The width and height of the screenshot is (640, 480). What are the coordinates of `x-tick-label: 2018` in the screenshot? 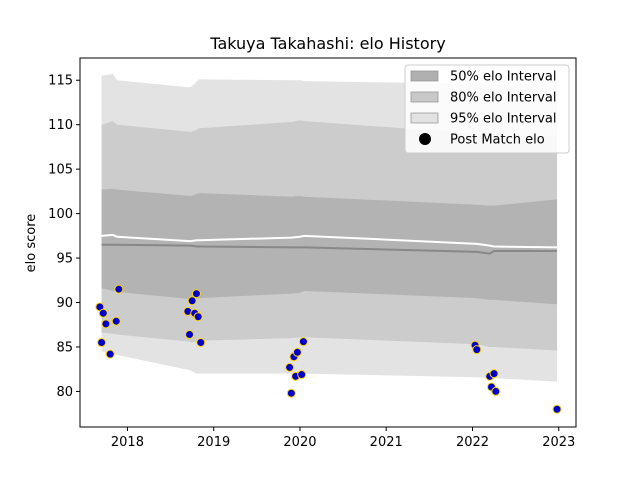 It's located at (127, 442).